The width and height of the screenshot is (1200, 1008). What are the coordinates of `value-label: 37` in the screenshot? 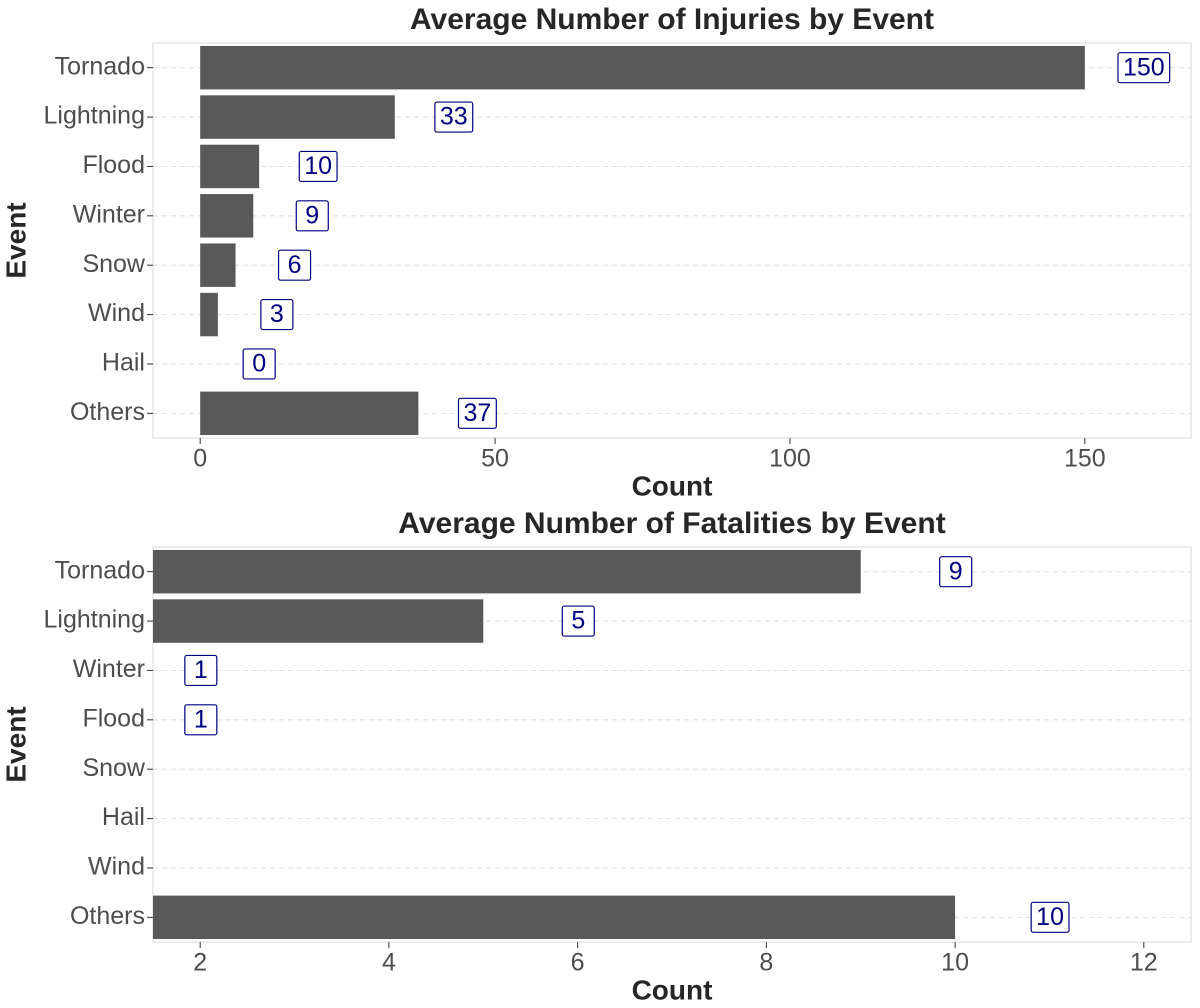 It's located at (477, 413).